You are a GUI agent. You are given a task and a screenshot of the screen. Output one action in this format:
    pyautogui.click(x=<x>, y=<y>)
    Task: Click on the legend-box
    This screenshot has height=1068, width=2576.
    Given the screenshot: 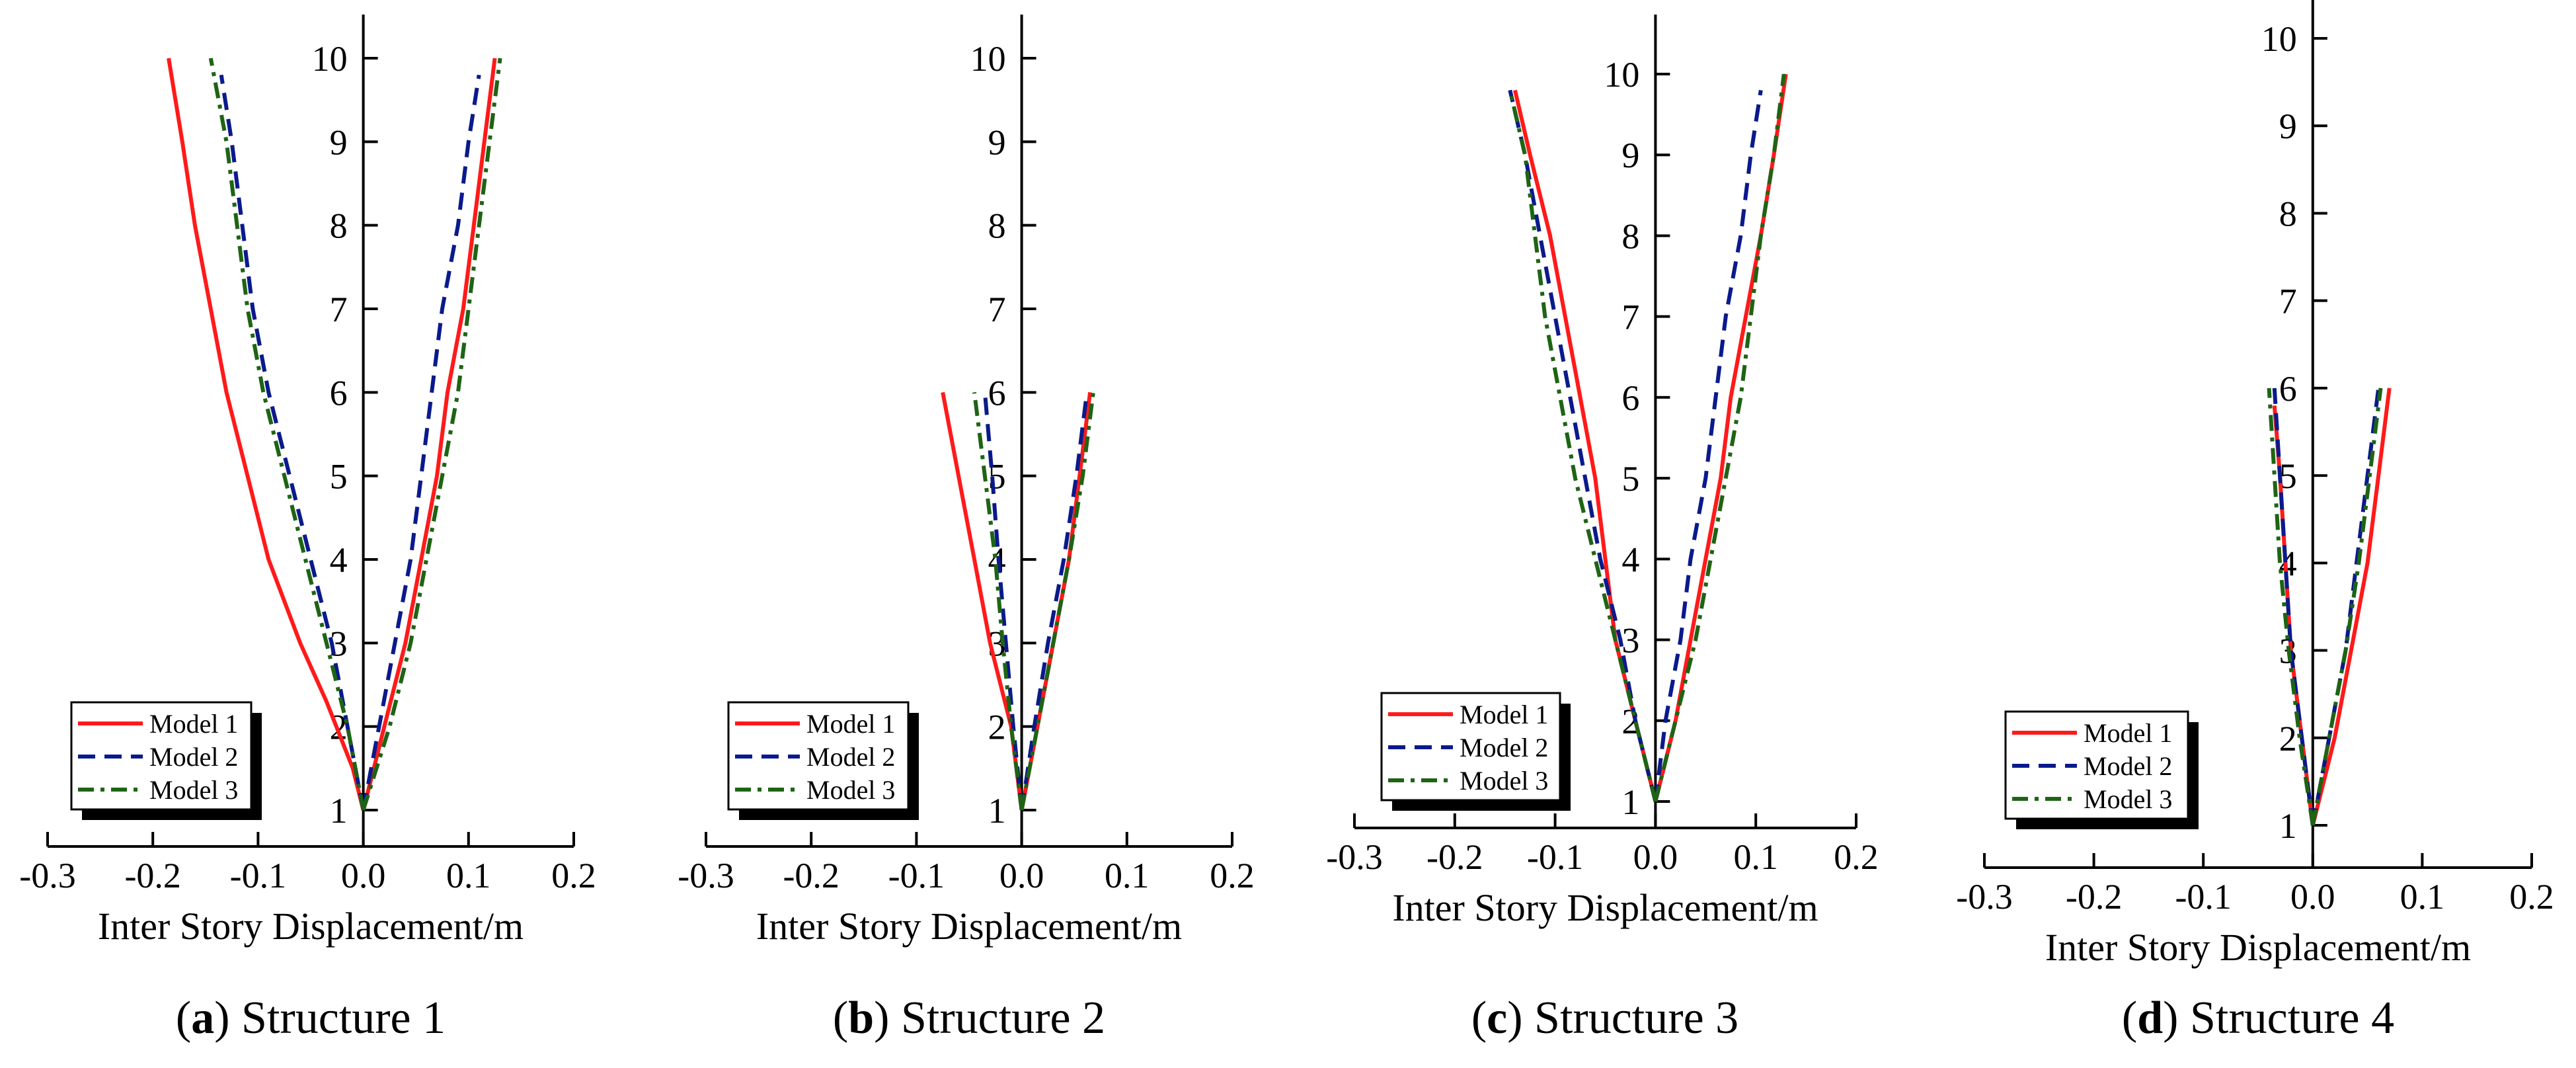 What is the action you would take?
    pyautogui.click(x=2096, y=765)
    